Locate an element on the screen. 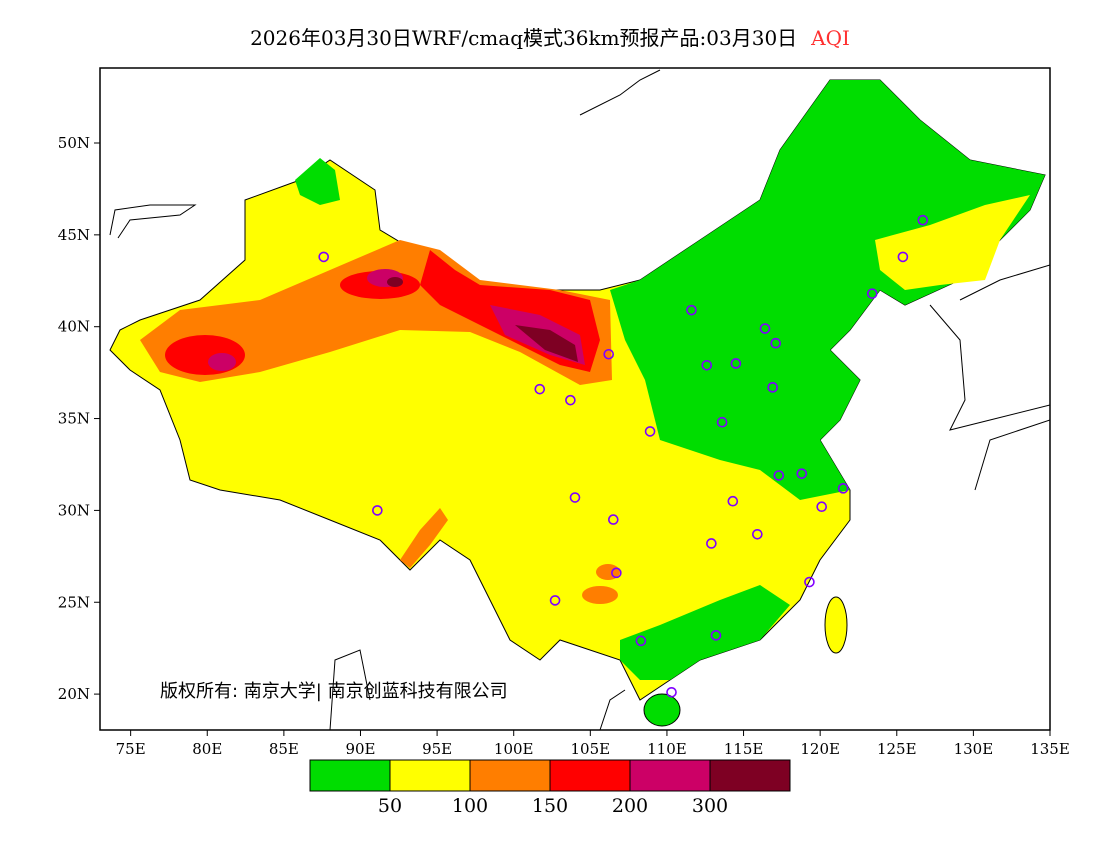  colorbar-label: 300 is located at coordinates (710, 806).